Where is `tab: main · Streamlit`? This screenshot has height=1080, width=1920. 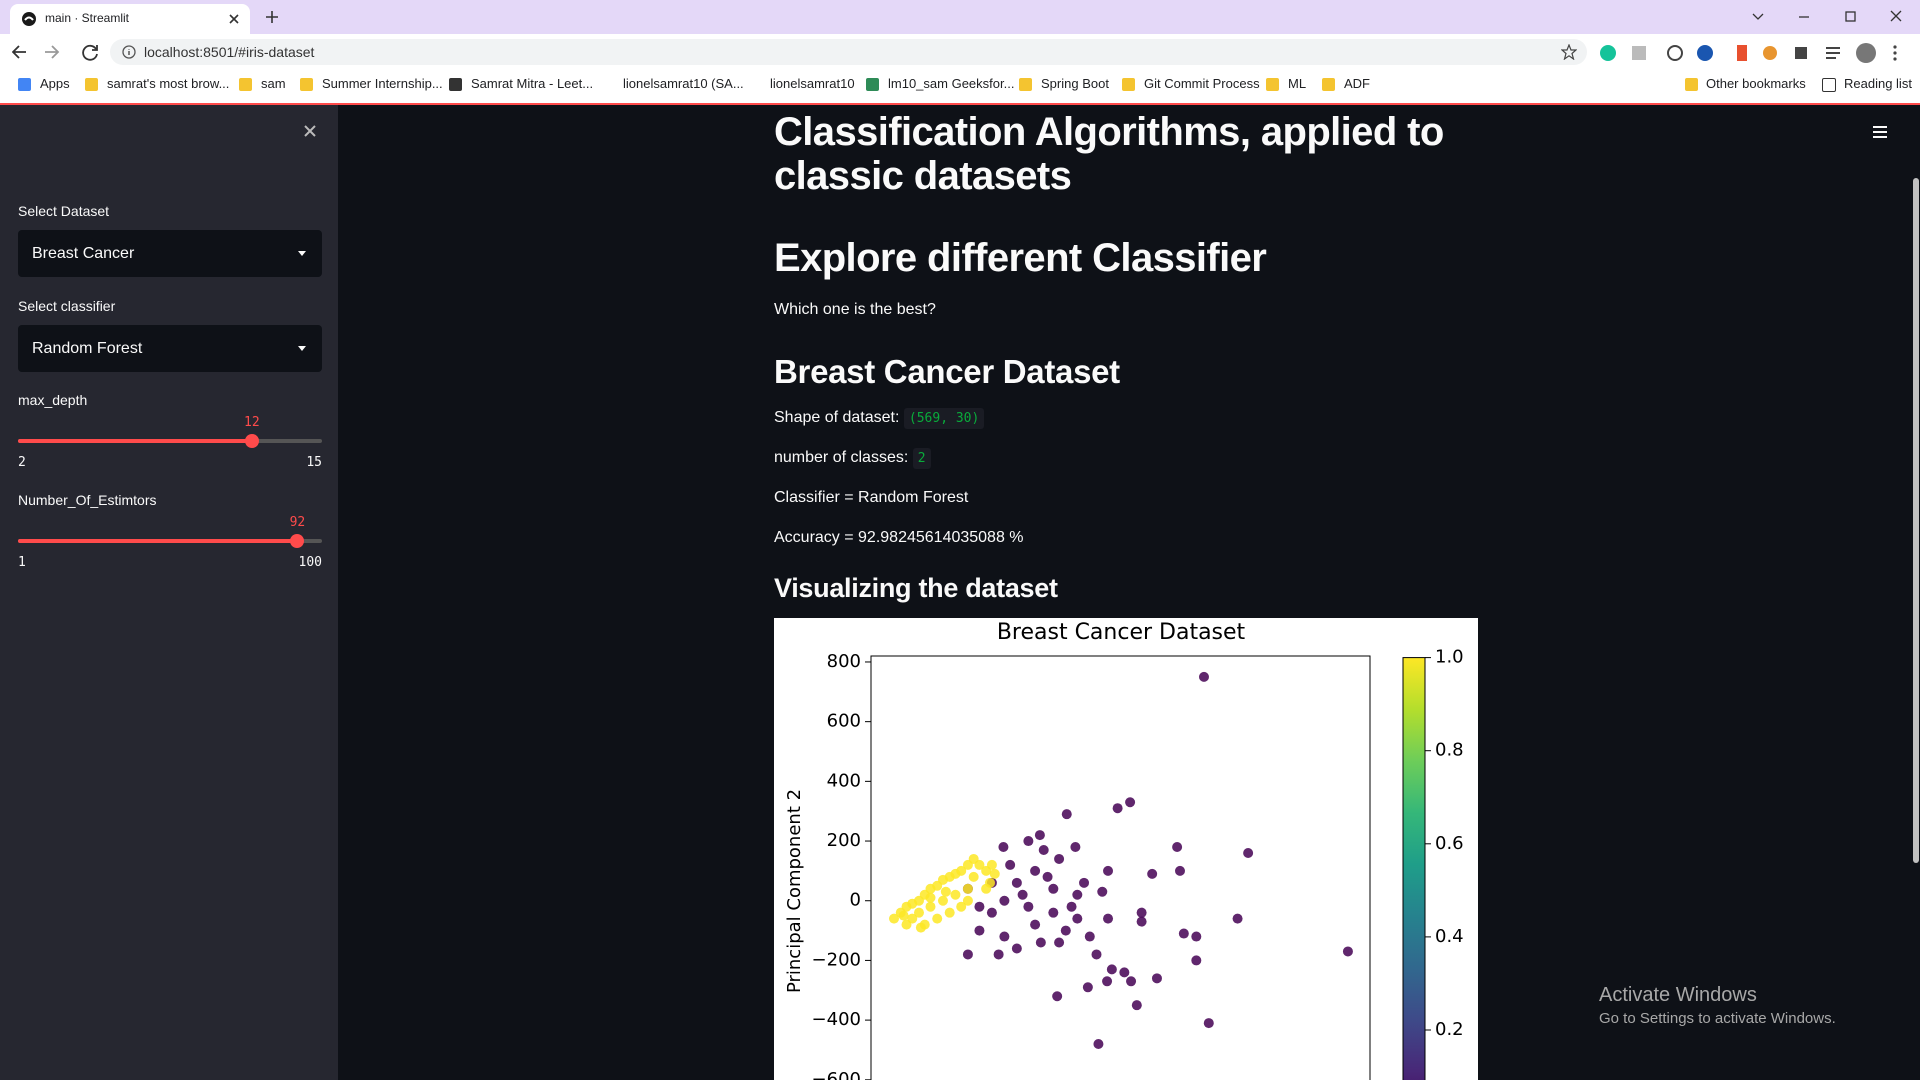 tab: main · Streamlit is located at coordinates (130, 19).